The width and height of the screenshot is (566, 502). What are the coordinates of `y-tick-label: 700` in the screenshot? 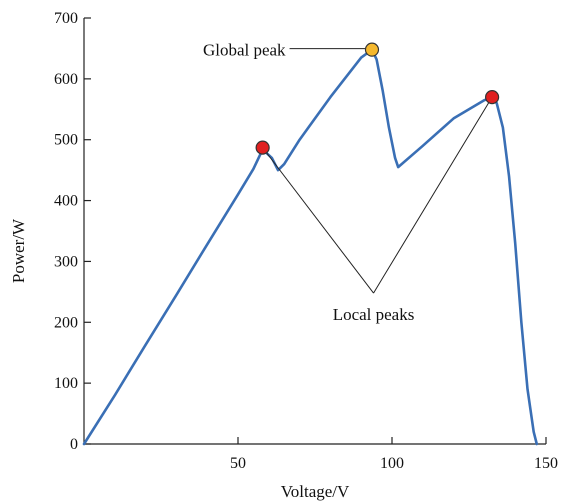 It's located at (66, 18).